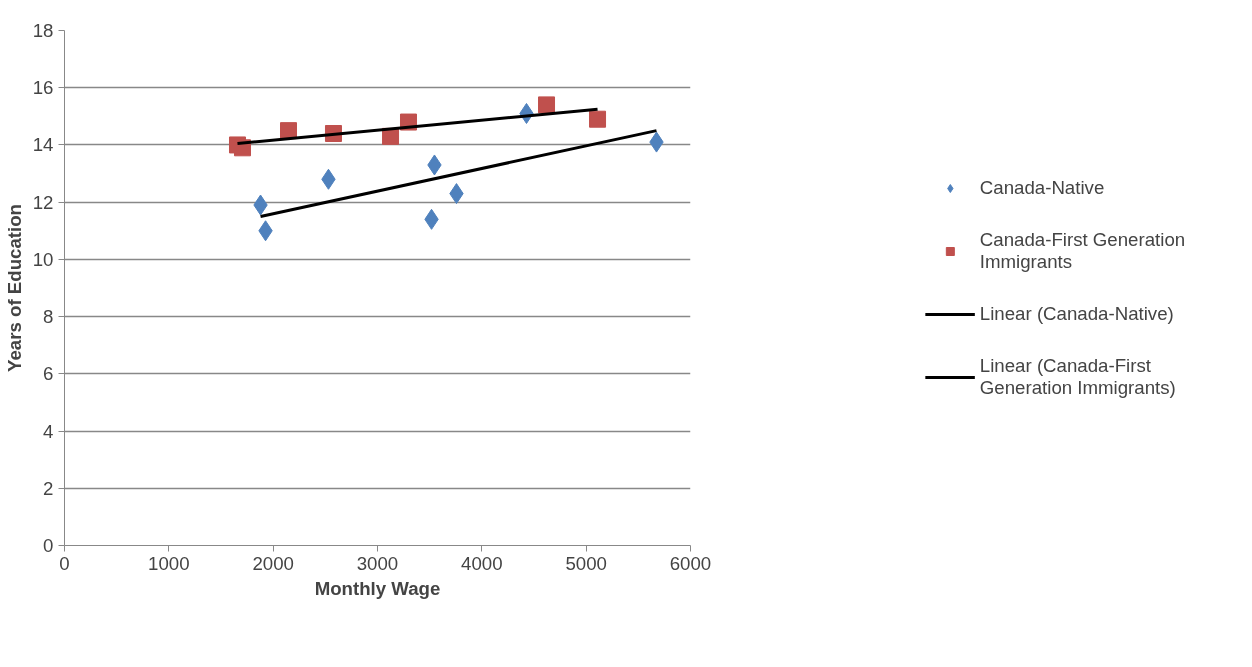 This screenshot has height=667, width=1252. I want to click on legend-label: Canada-First Generation Immigrants, so click(1082, 250).